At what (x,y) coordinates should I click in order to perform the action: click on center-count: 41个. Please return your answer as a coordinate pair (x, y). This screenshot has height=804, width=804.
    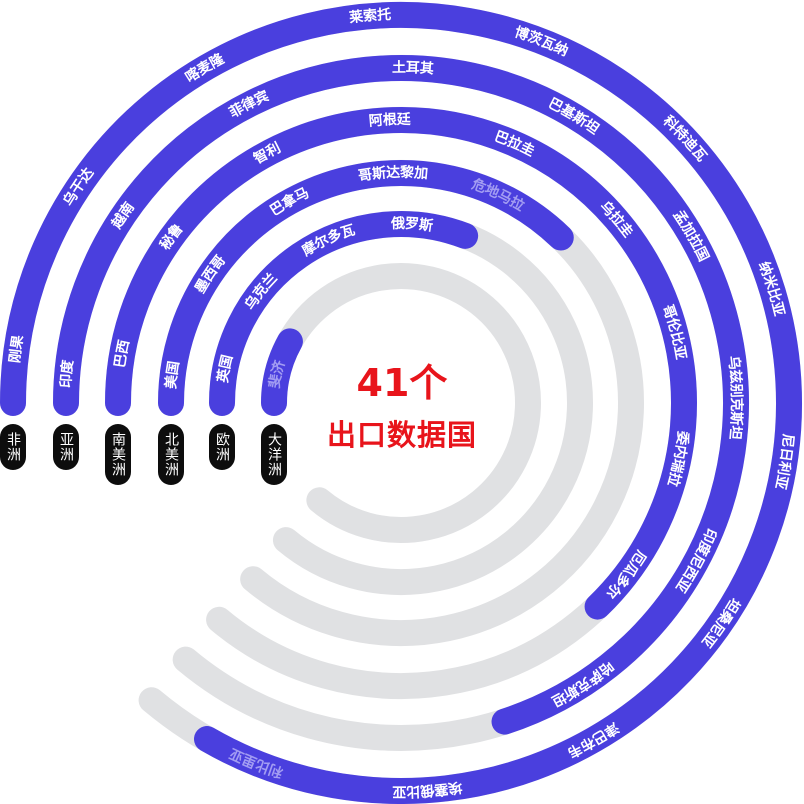
    Looking at the image, I should click on (402, 383).